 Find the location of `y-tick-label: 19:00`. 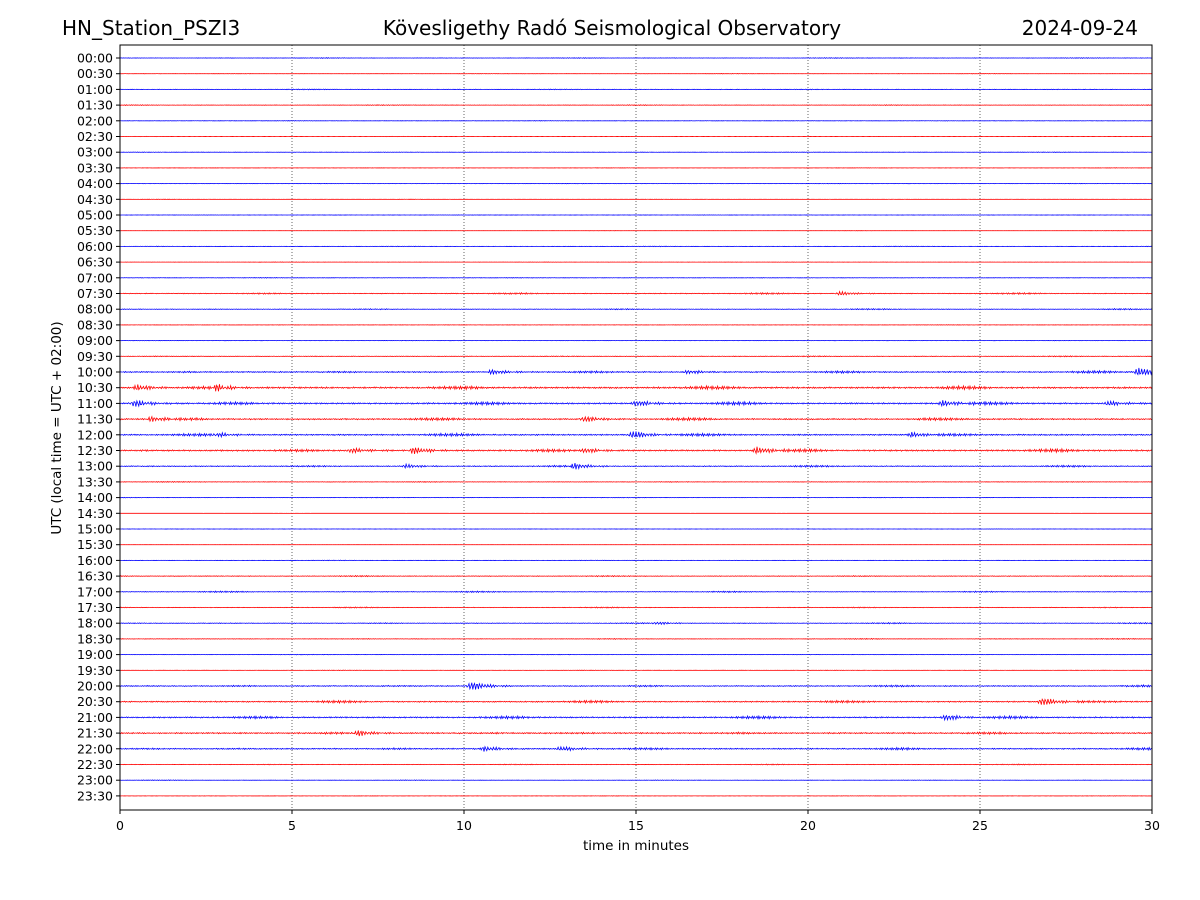

y-tick-label: 19:00 is located at coordinates (95, 654).